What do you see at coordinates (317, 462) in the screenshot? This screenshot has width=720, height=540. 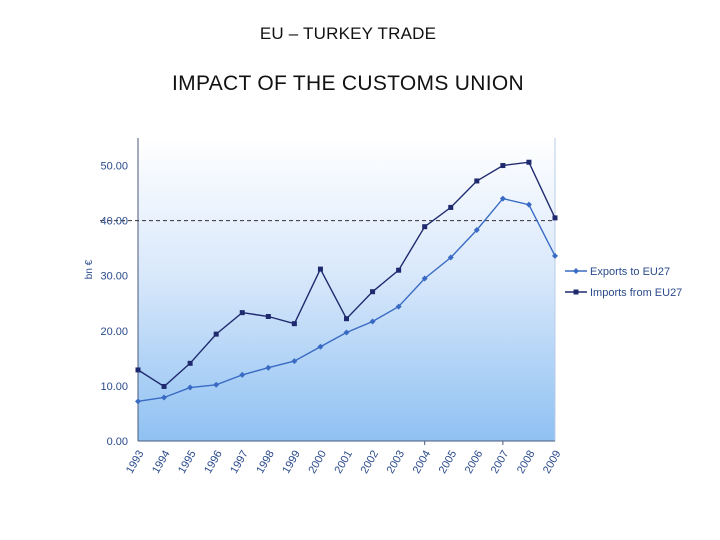 I see `x-tick-label: 2000` at bounding box center [317, 462].